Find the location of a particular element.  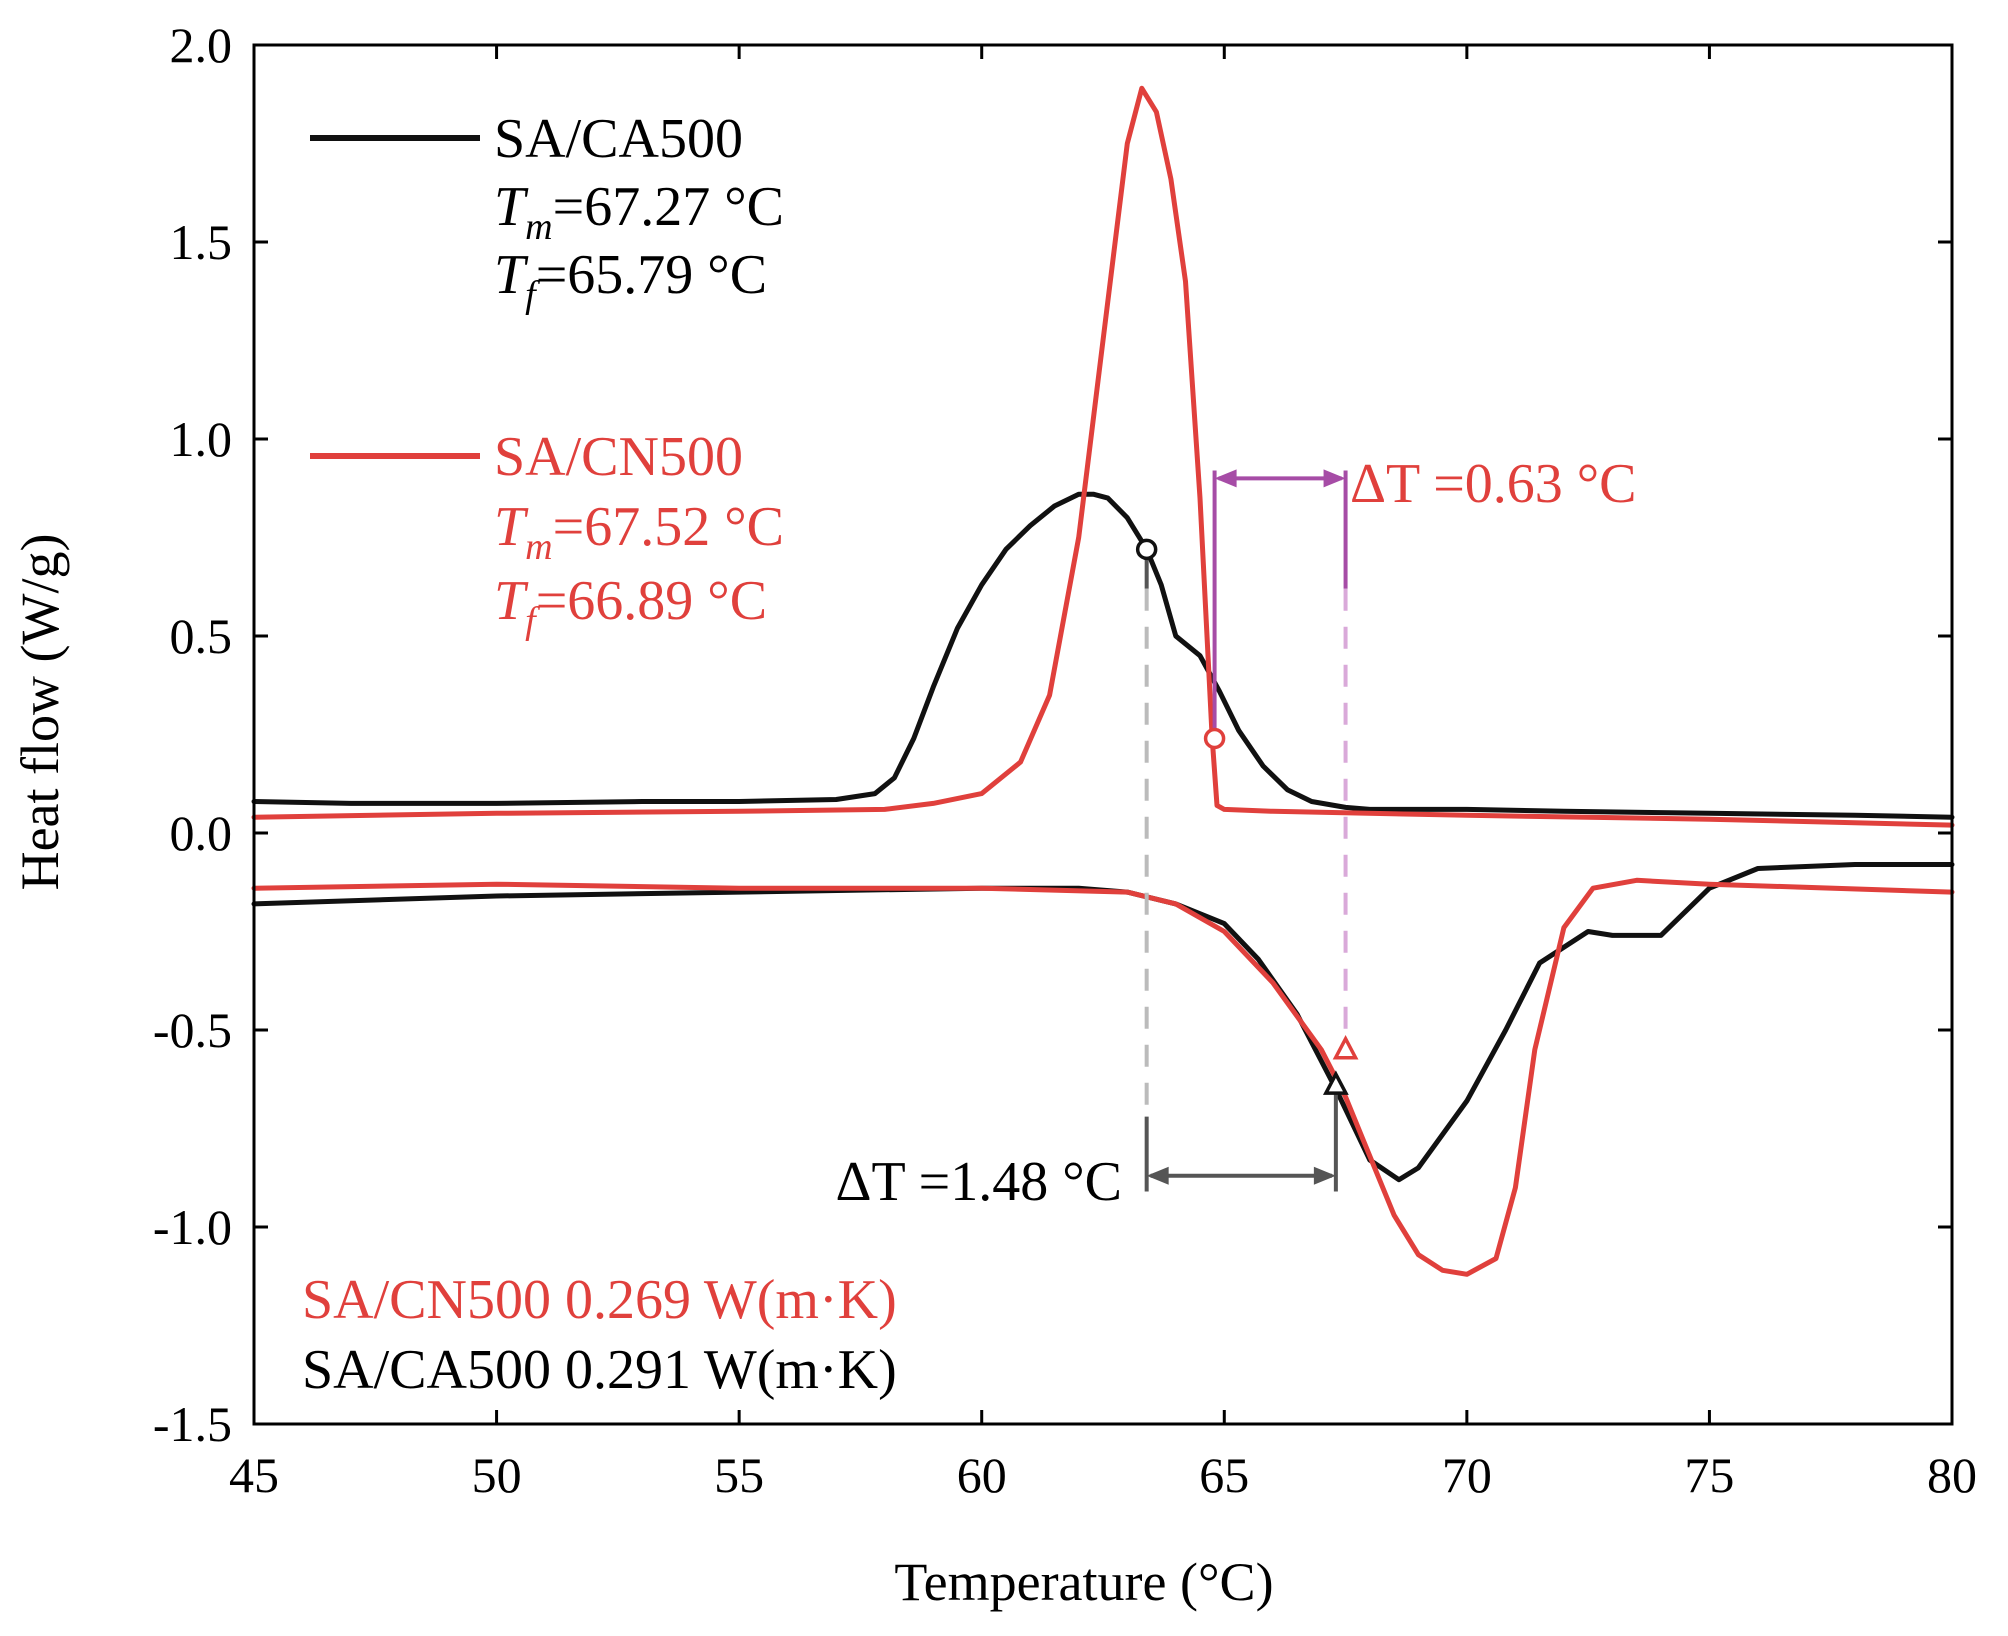

y-tick-label-0_5: 0.5 is located at coordinates (201, 636).